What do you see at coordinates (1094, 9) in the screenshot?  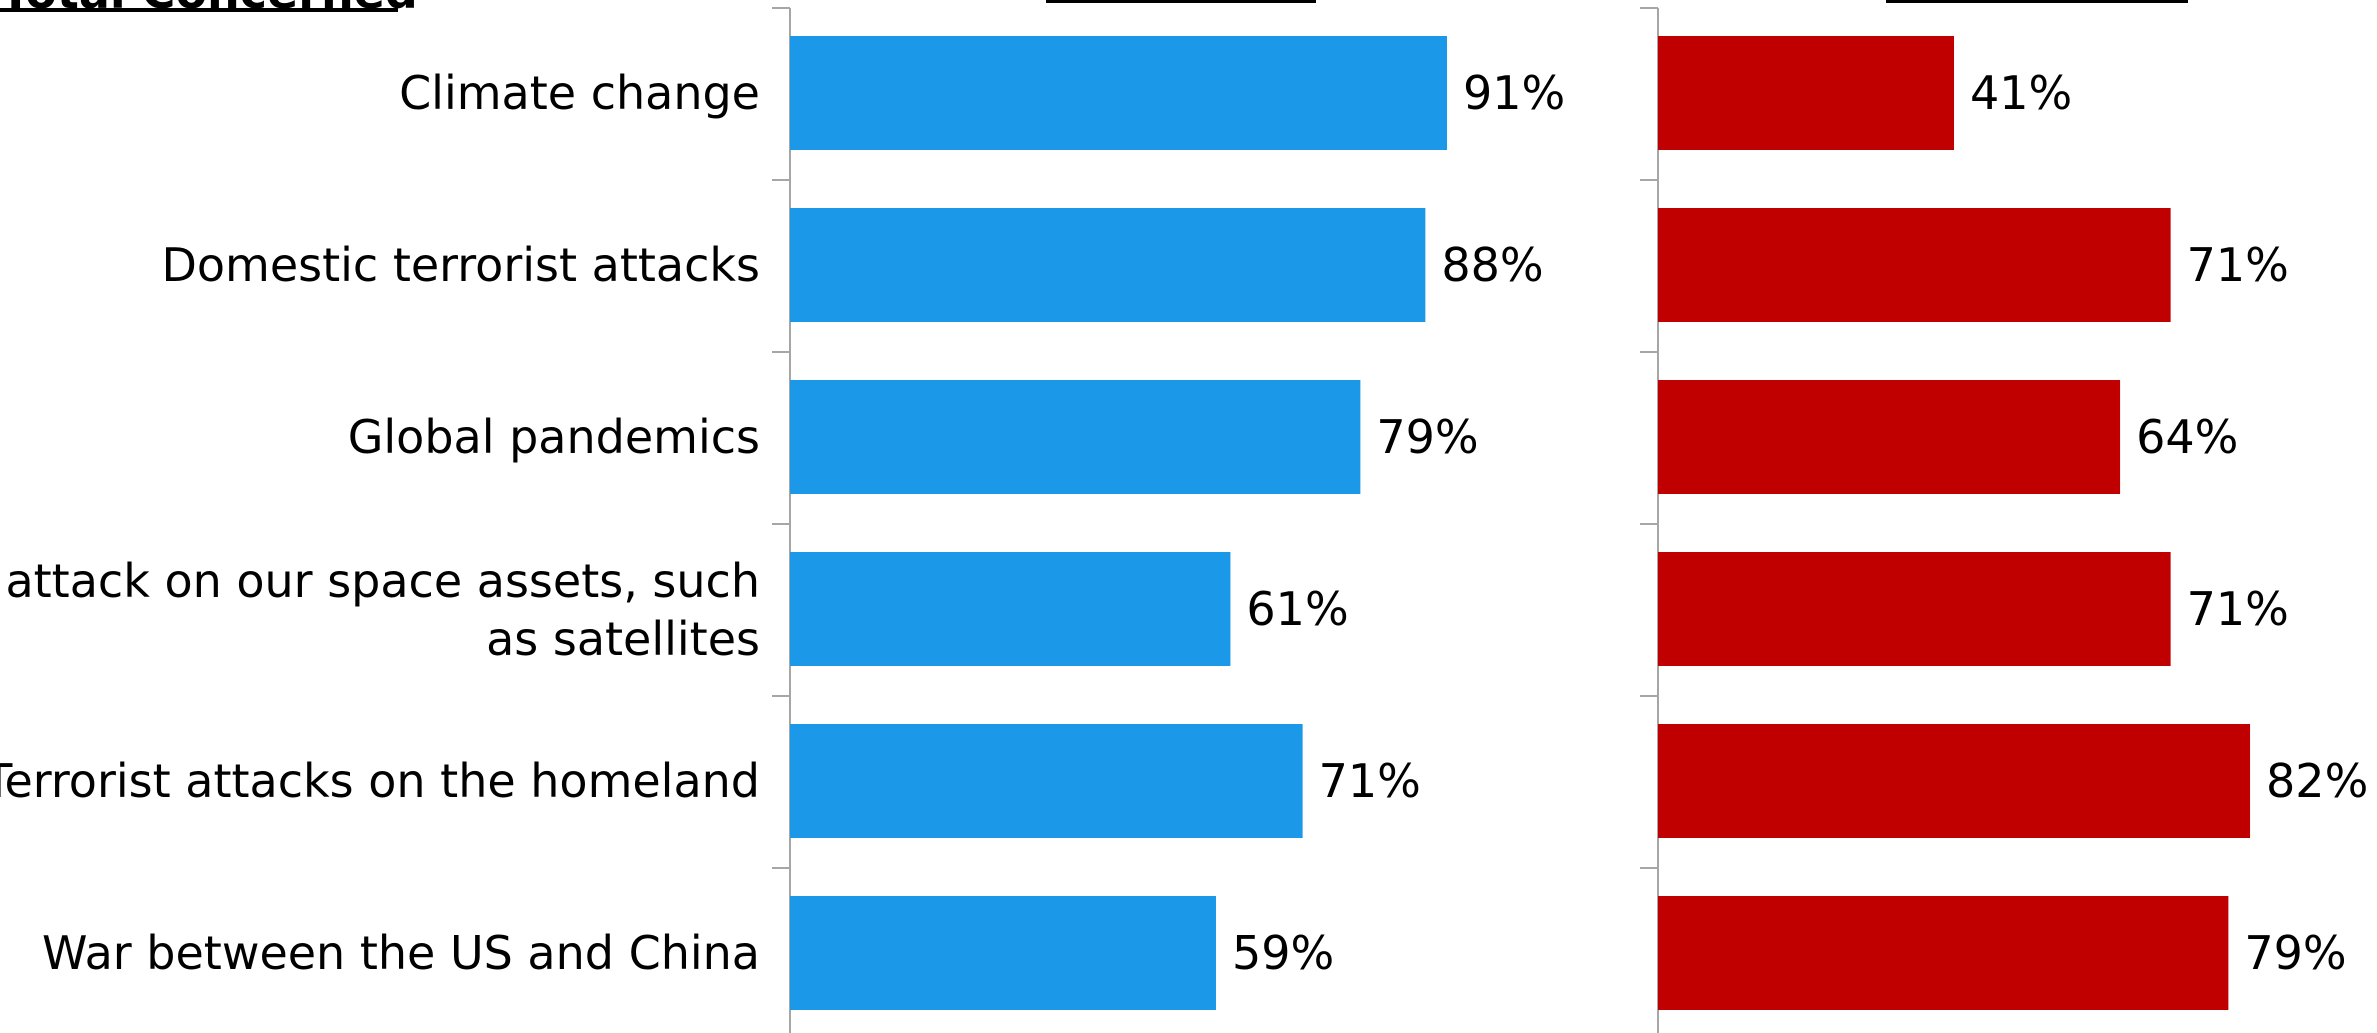 I see `chart-header: Total Concerned` at bounding box center [1094, 9].